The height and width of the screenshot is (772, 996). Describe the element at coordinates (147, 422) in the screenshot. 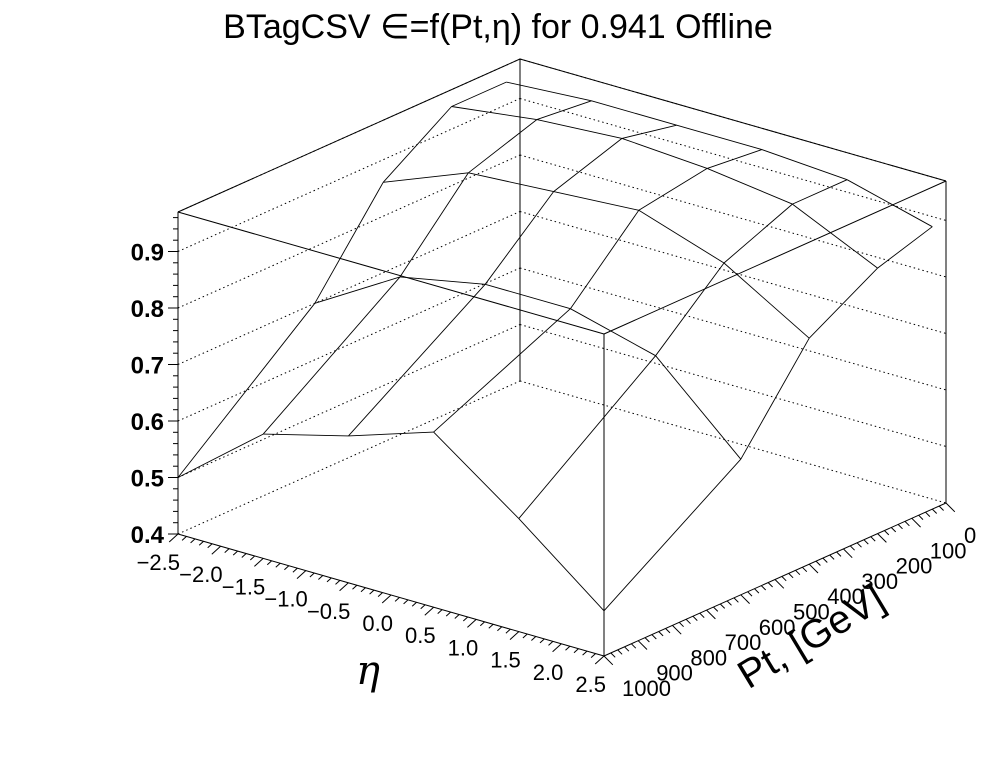

I see `z-tick-label: 0.6` at that location.